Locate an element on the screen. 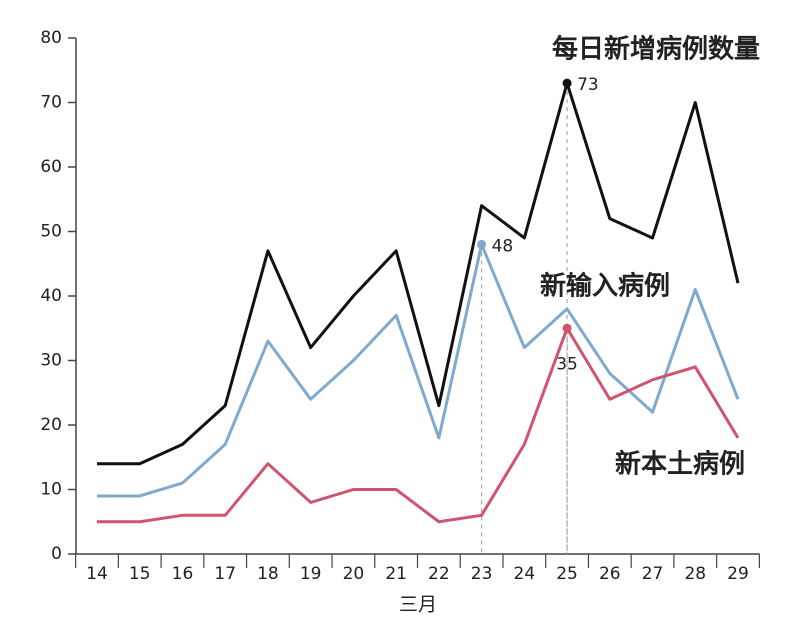 Image resolution: width=800 pixels, height=626 pixels. x-tick-label: 21 is located at coordinates (396, 574).